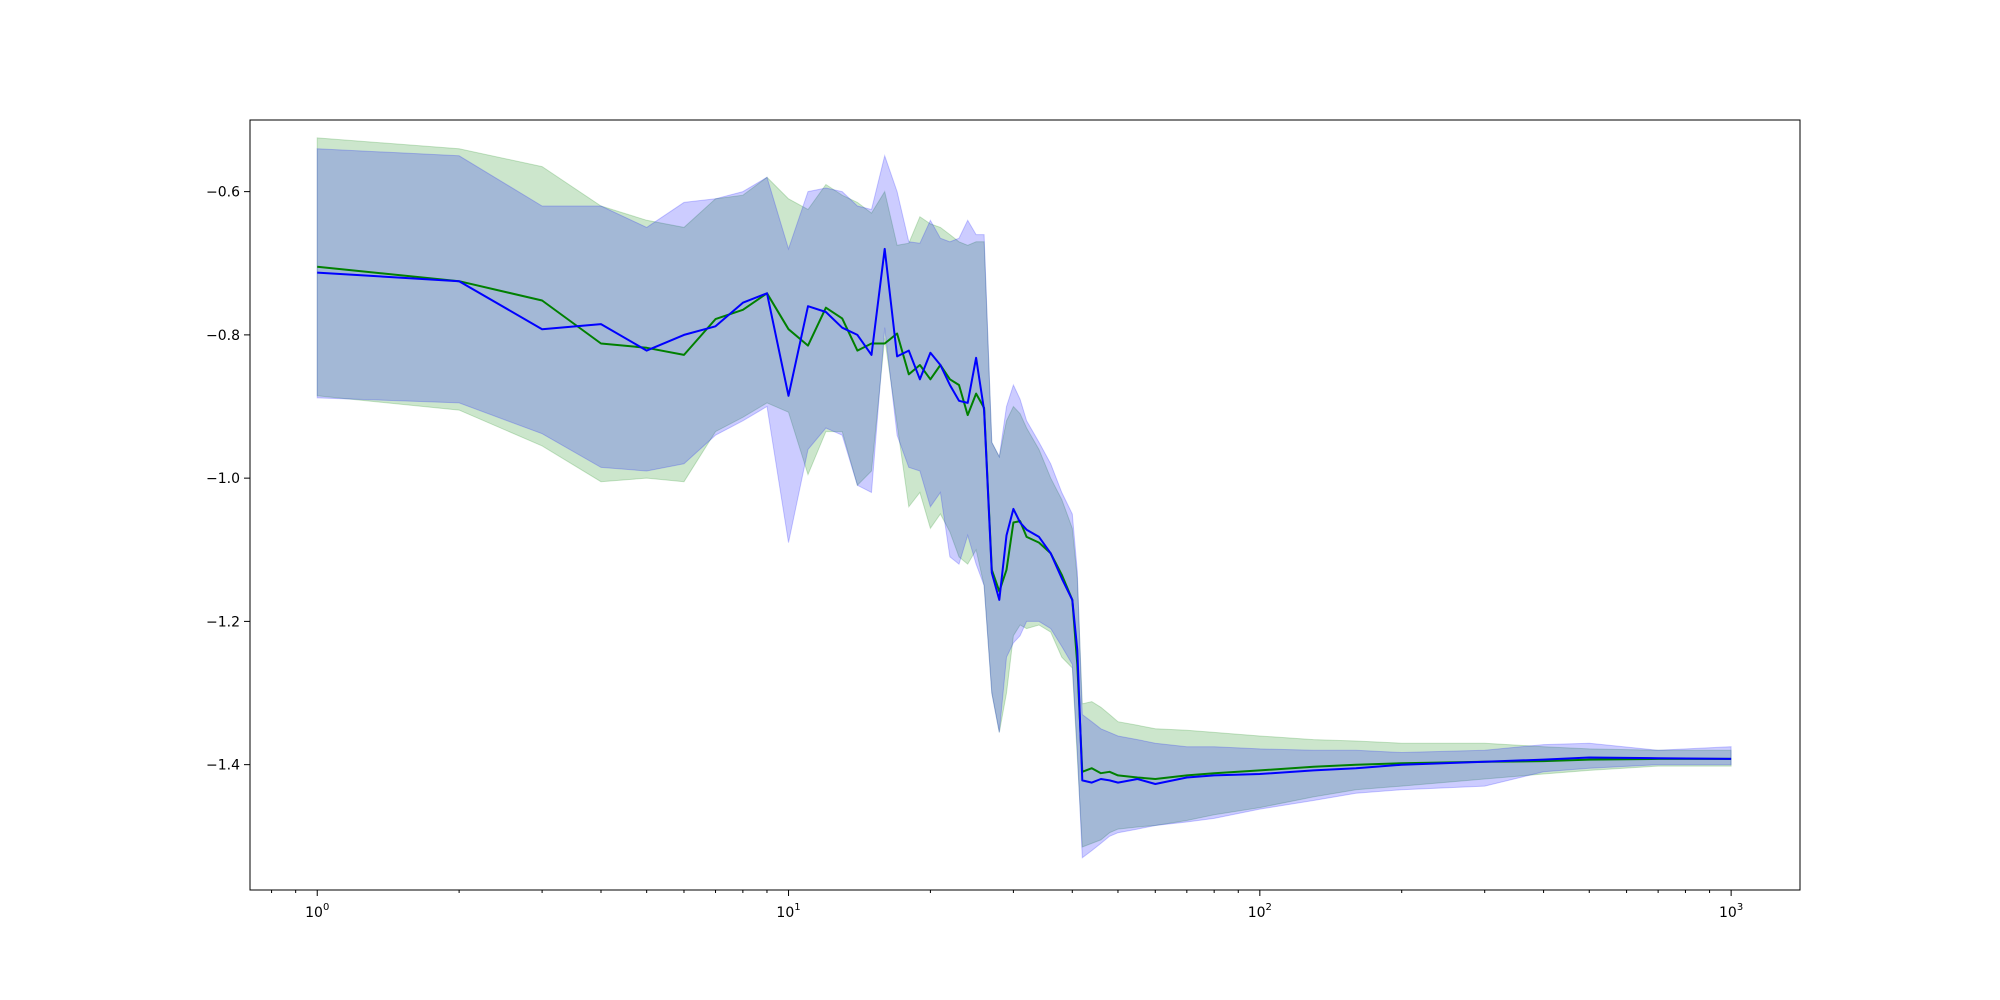  I want to click on x-tick-label: 10¹, so click(788, 911).